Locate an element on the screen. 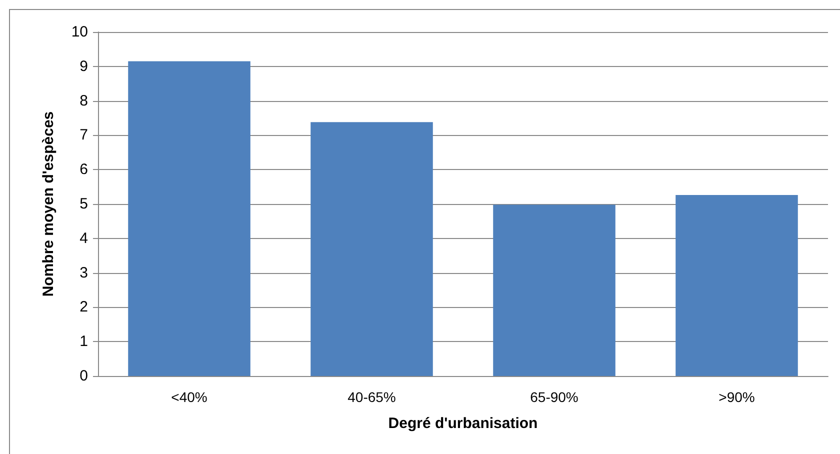 The width and height of the screenshot is (840, 454). y-tick-label: 5 is located at coordinates (84, 204).